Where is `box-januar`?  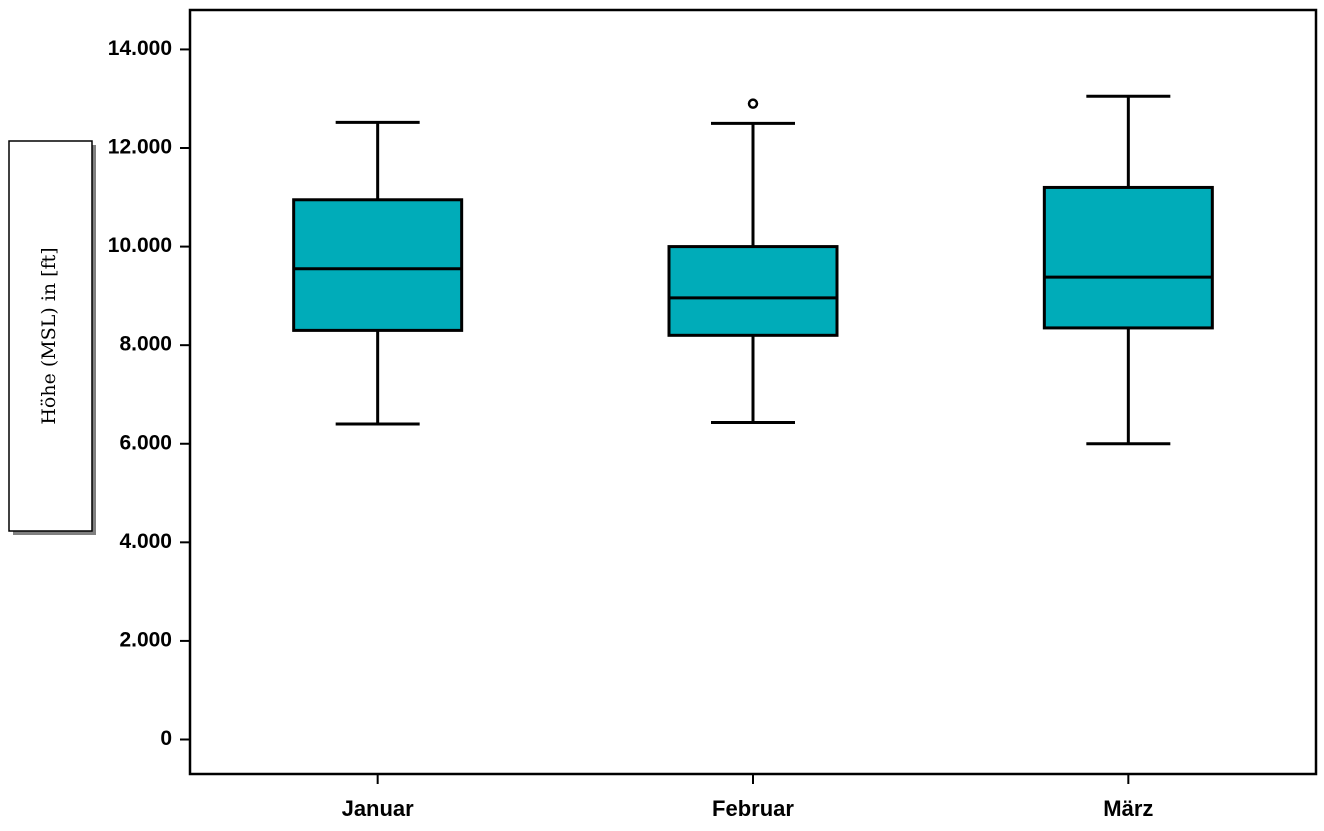 box-januar is located at coordinates (378, 273).